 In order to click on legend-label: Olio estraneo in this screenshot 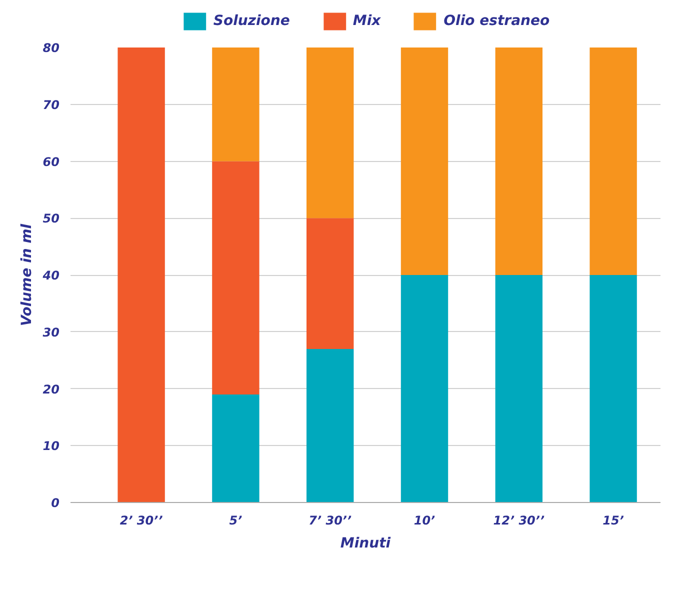, I will do `click(497, 21)`.